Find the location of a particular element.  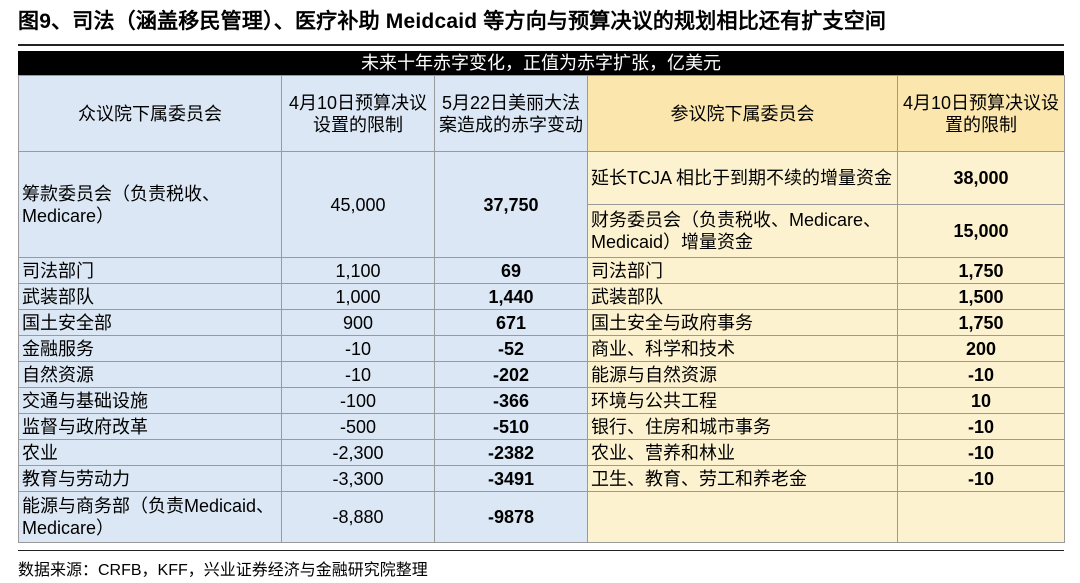

house-committee-cell: 交通与基础设施 is located at coordinates (150, 400).